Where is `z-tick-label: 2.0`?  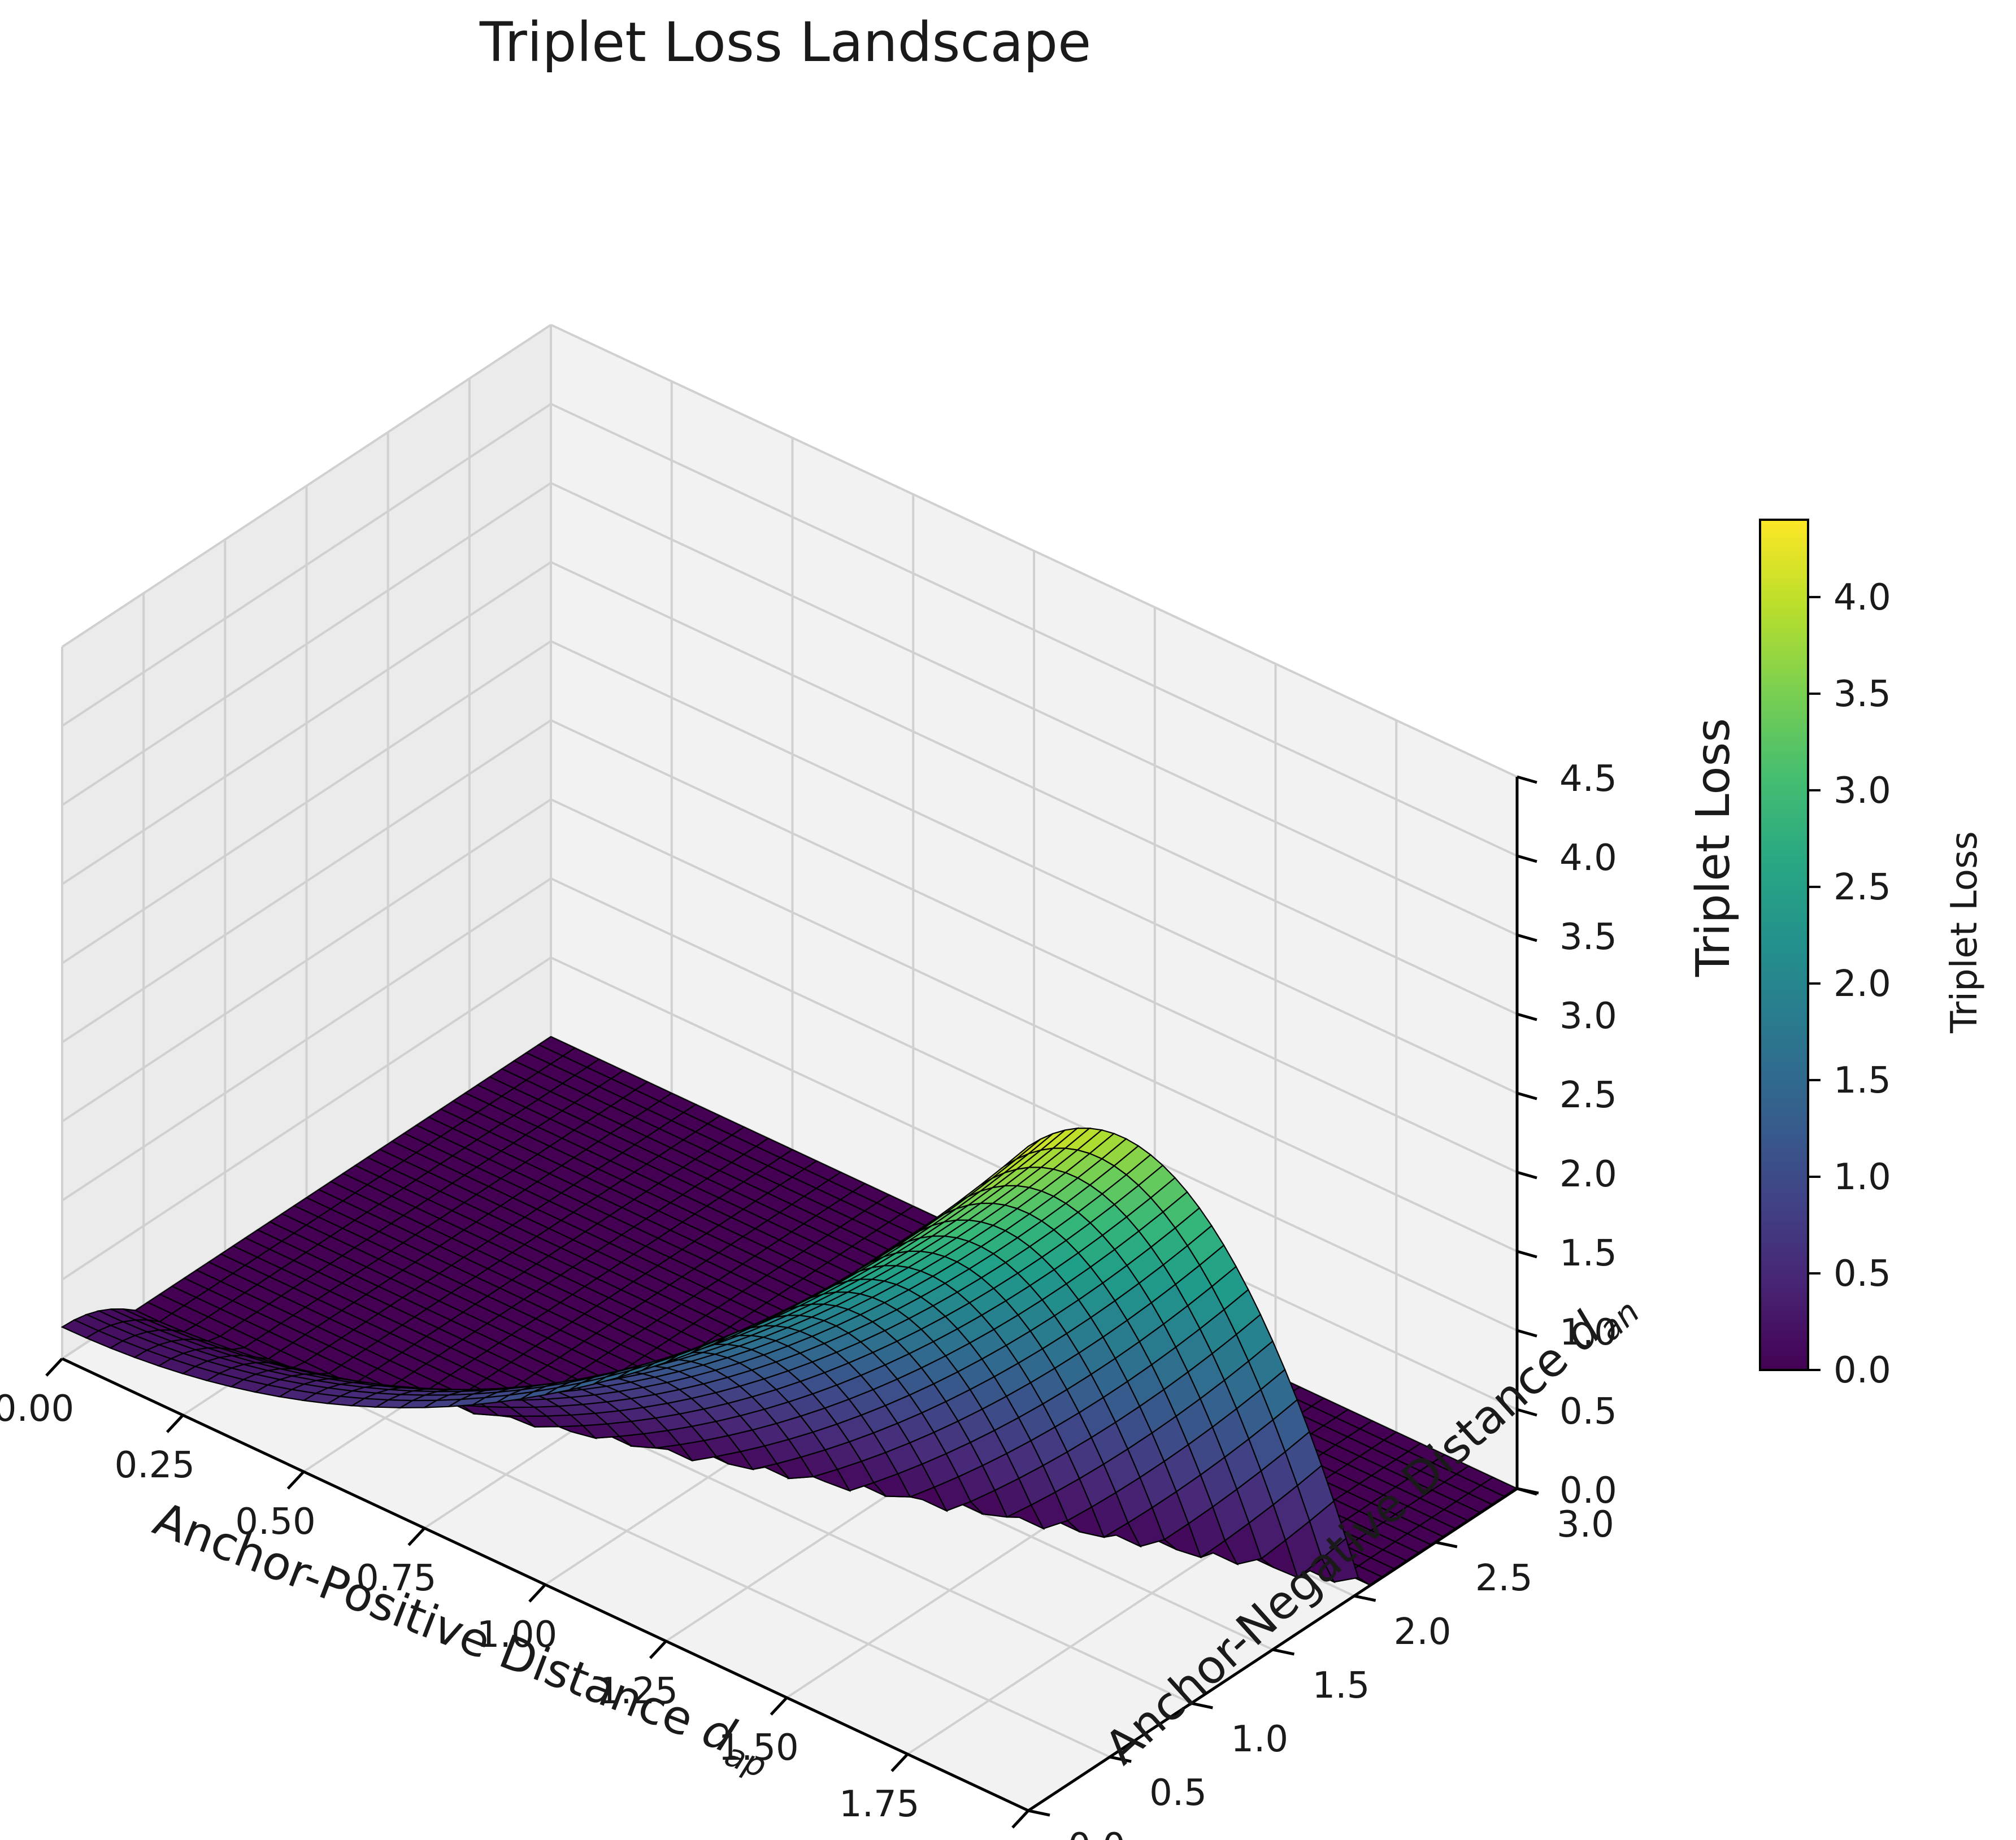 z-tick-label: 2.0 is located at coordinates (1588, 1175).